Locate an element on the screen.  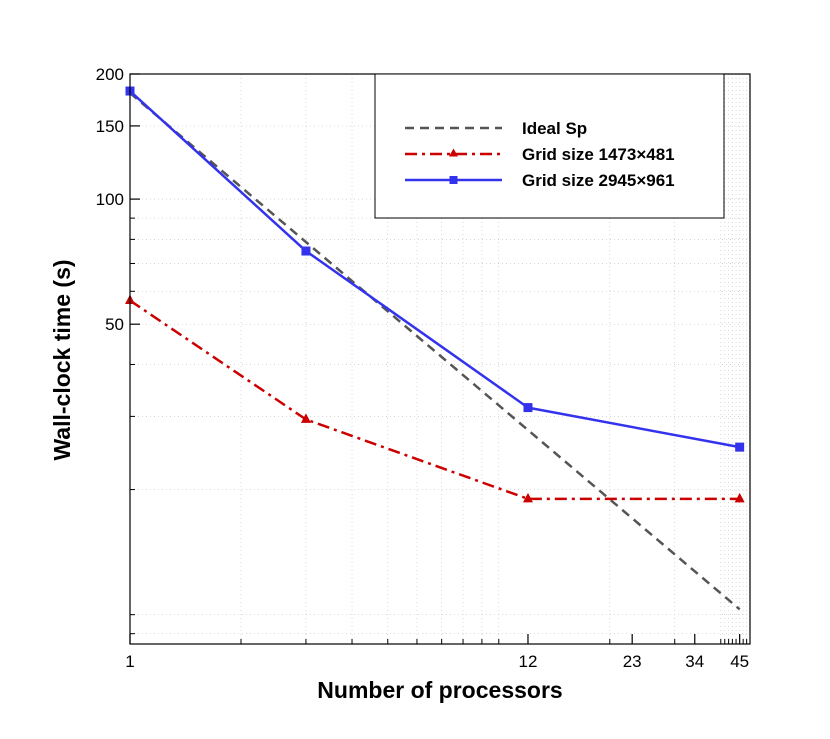
x-tick-label: 45 is located at coordinates (739, 661).